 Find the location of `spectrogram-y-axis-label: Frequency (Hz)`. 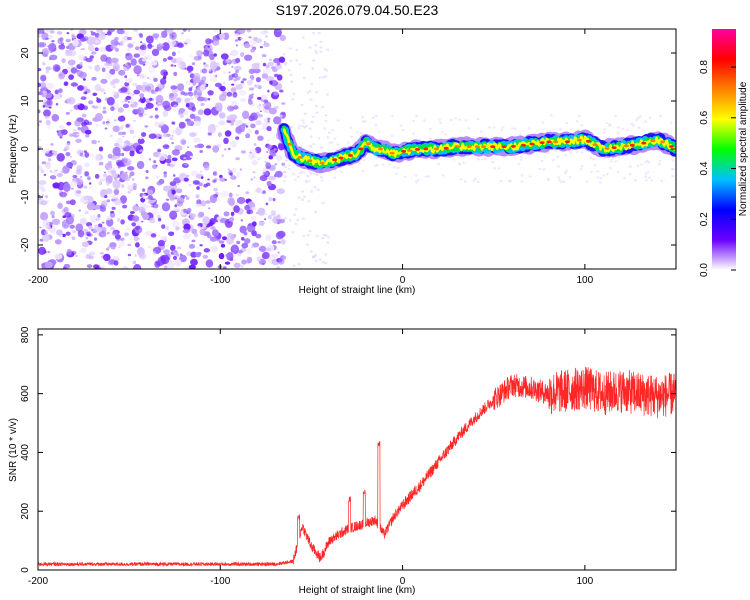

spectrogram-y-axis-label: Frequency (Hz) is located at coordinates (13, 149).